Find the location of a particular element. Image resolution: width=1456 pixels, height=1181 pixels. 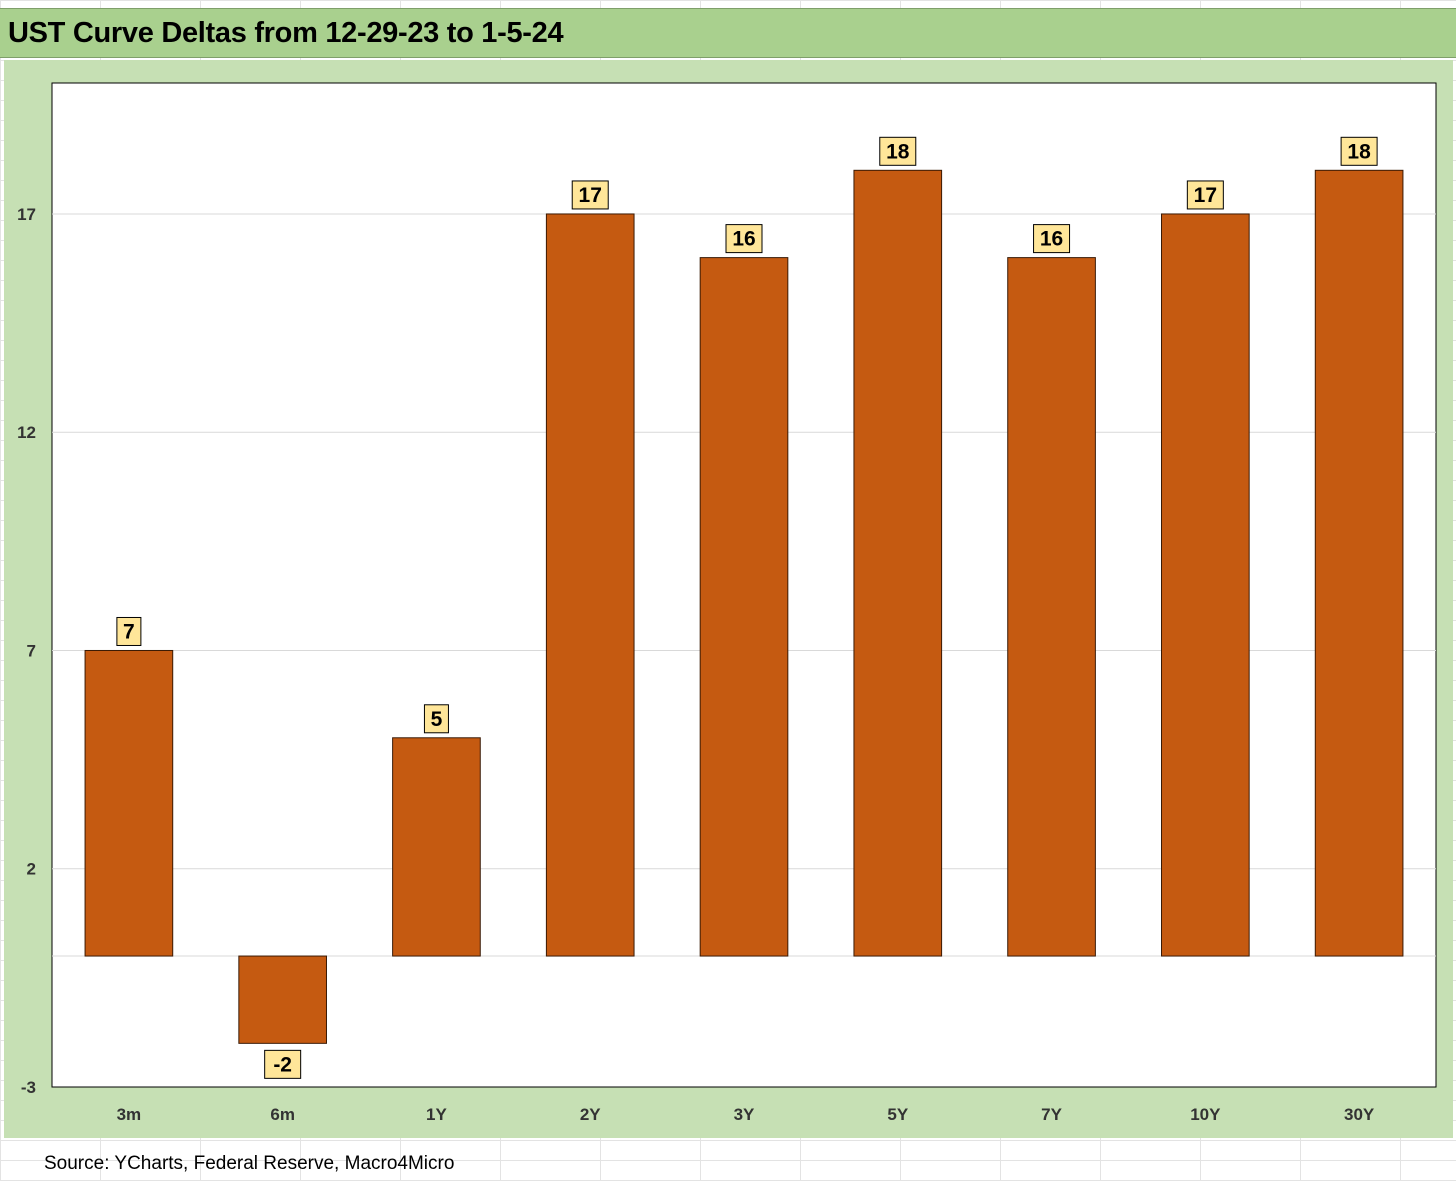

x-category-label: 10Y is located at coordinates (1205, 1114).